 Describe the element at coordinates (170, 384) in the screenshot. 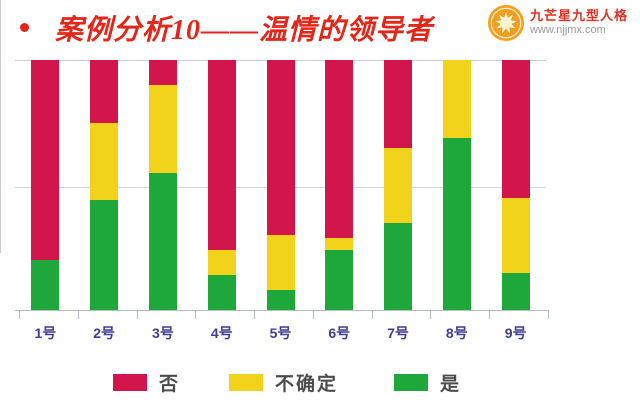

I see `legend-label-no: 否` at that location.